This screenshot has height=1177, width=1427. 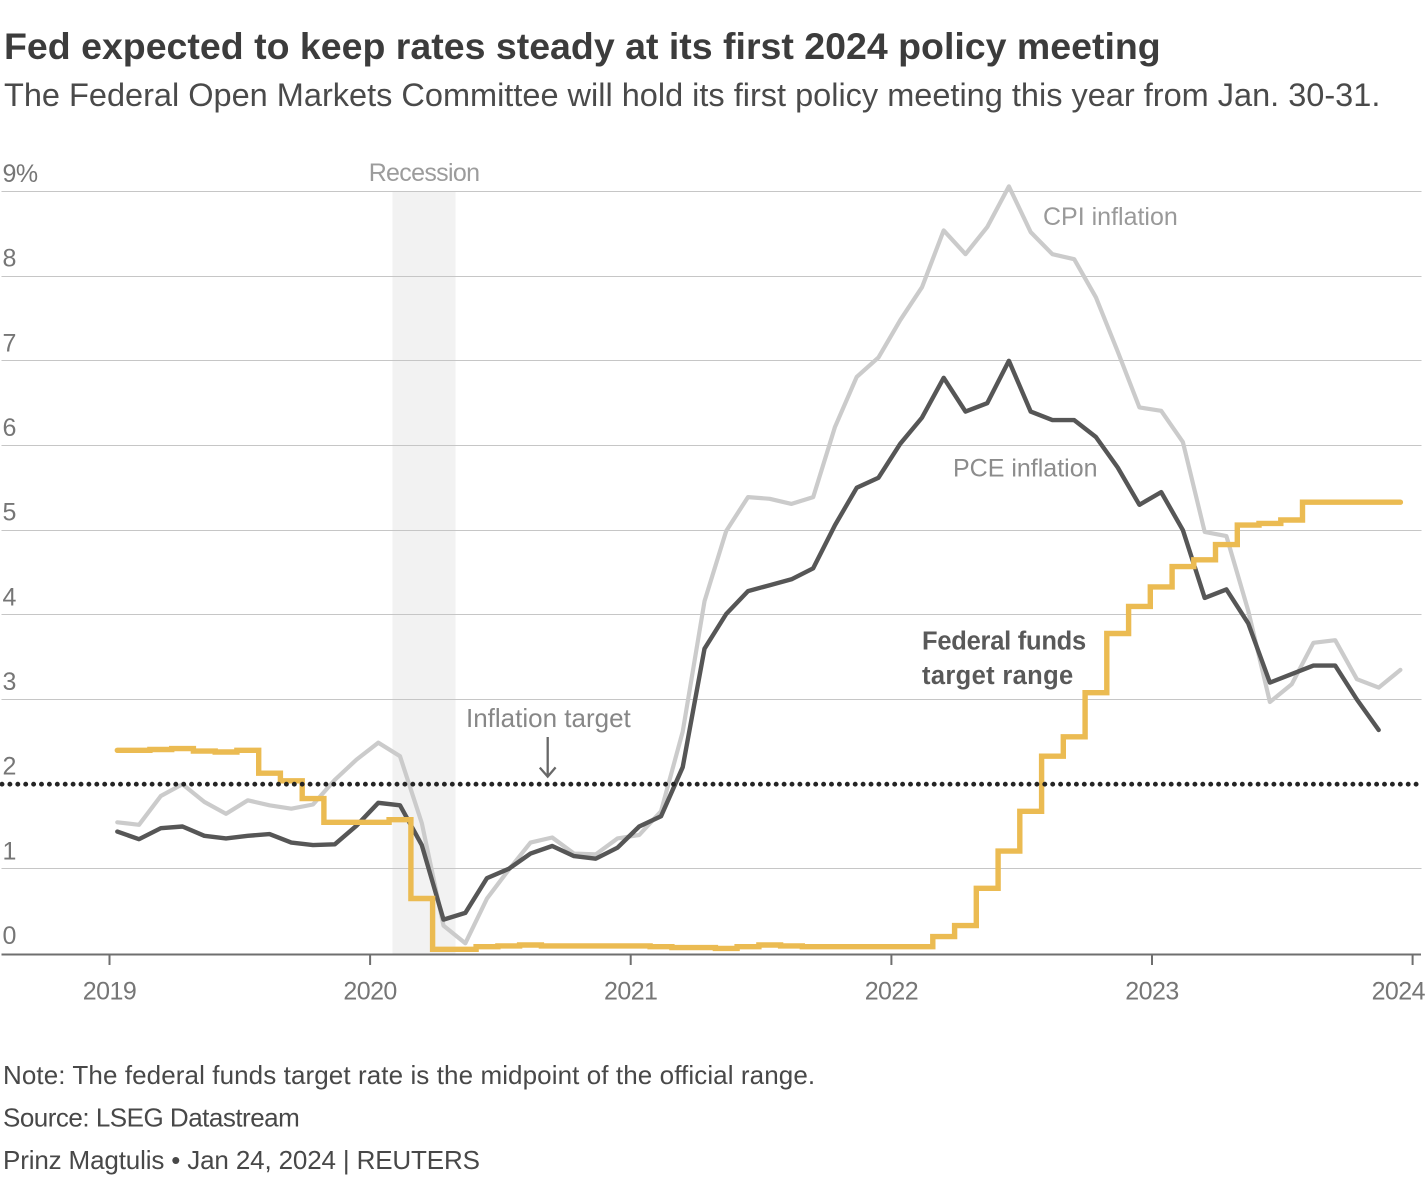 I want to click on svg-text: 2022, so click(x=891, y=992).